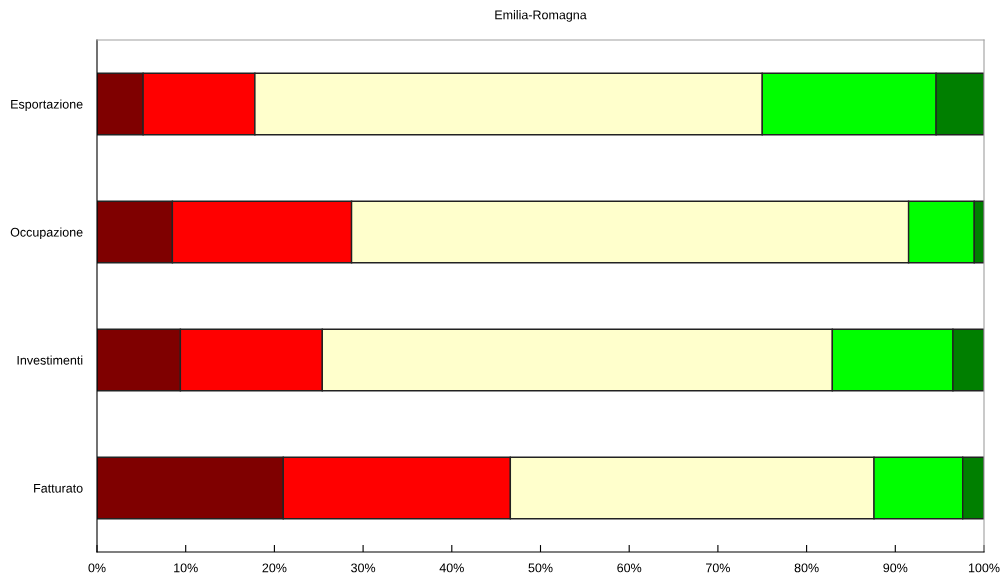 This screenshot has height=586, width=1003. What do you see at coordinates (50, 360) in the screenshot?
I see `y-tick-label: Investimenti` at bounding box center [50, 360].